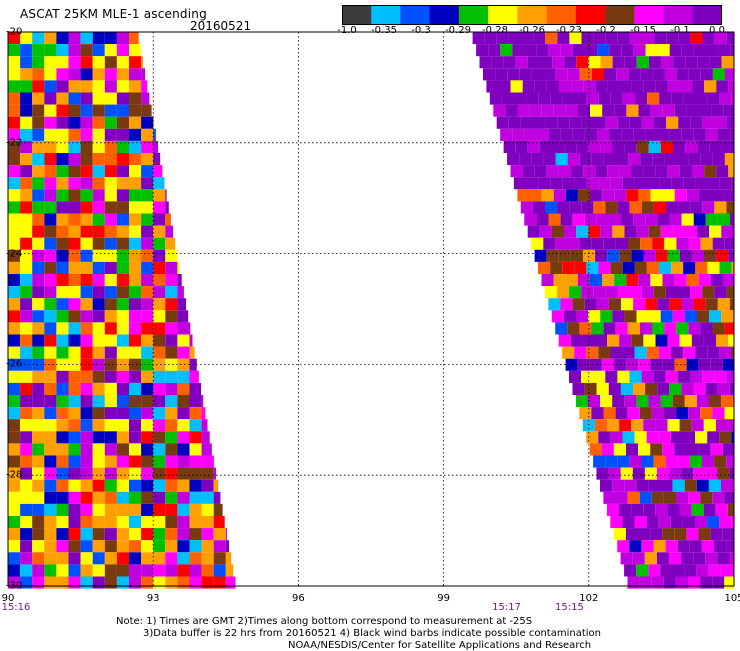 The height and width of the screenshot is (651, 740). I want to click on x-tick-label: 105, so click(732, 598).